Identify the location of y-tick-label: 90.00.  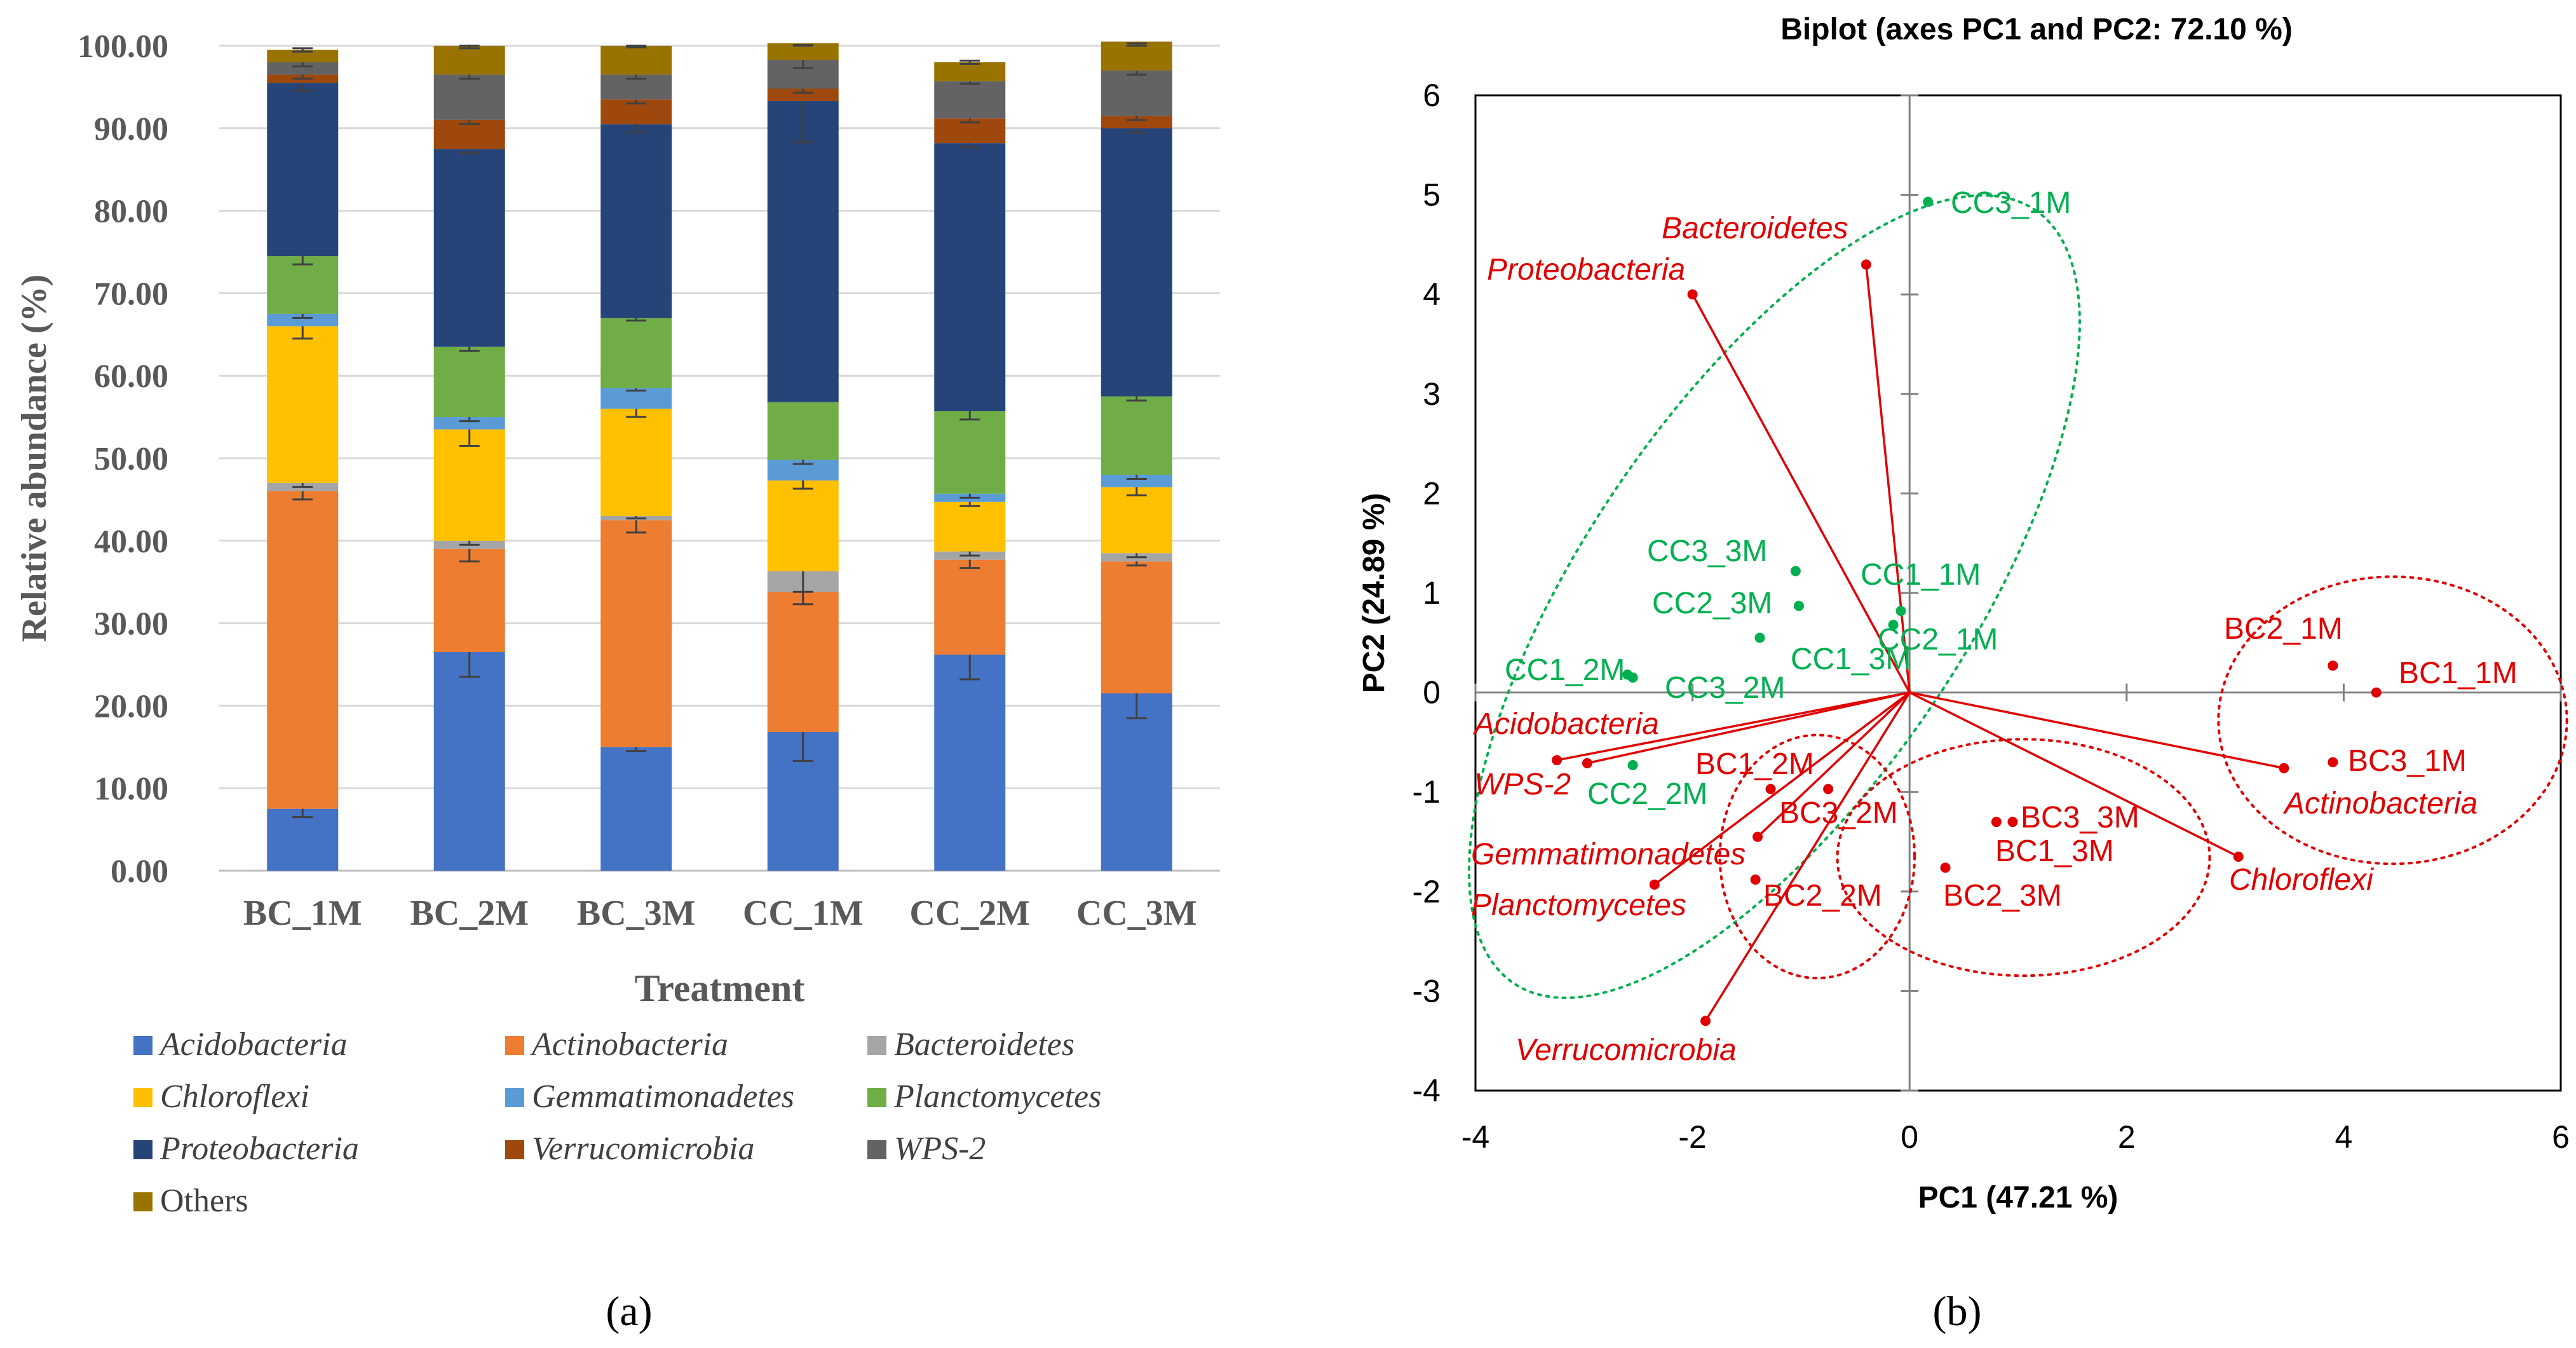
(131, 129).